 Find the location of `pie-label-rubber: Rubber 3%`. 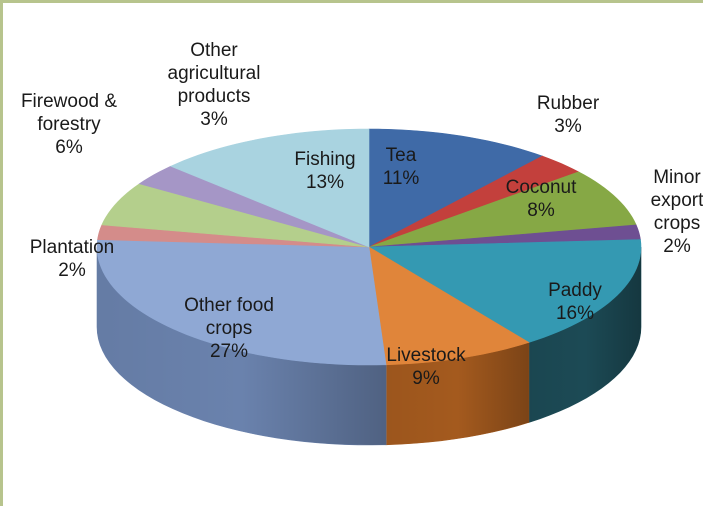

pie-label-rubber: Rubber 3% is located at coordinates (568, 115).